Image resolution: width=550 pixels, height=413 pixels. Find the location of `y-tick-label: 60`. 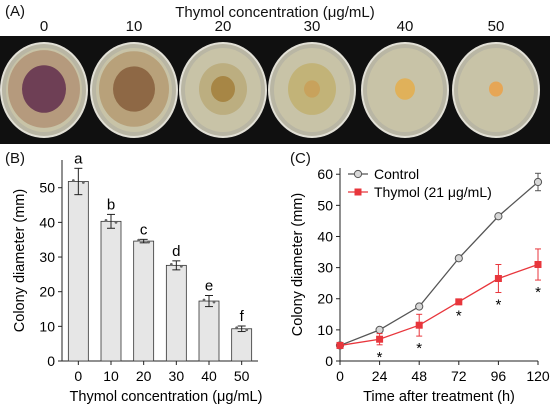

y-tick-label: 60 is located at coordinates (325, 174).